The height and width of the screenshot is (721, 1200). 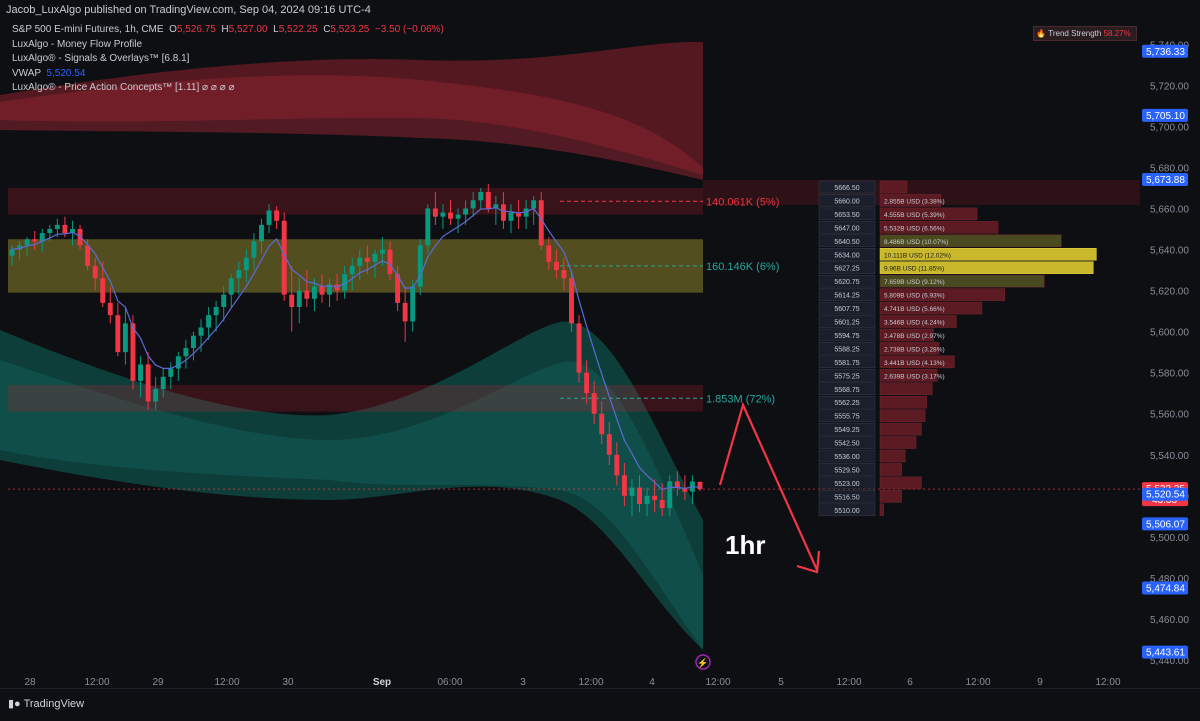 What do you see at coordinates (917, 255) in the screenshot?
I see `profile-value: 10.111B USD (12.02%)` at bounding box center [917, 255].